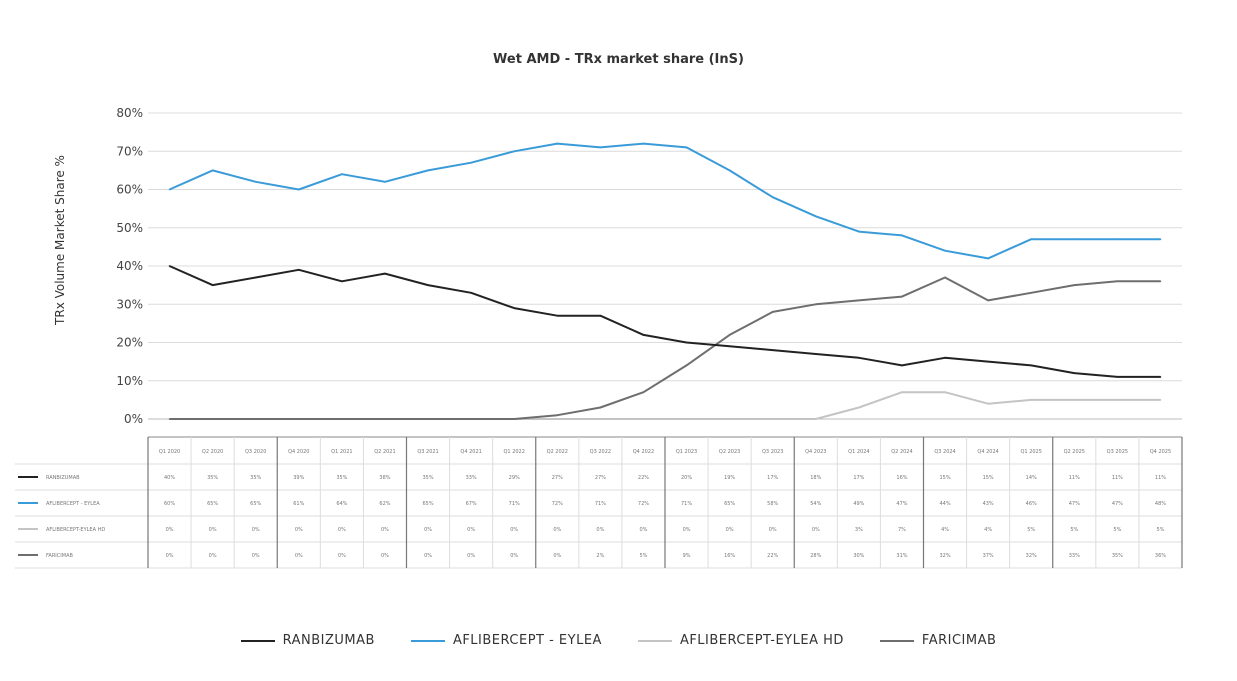 This screenshot has height=681, width=1237. What do you see at coordinates (901, 452) in the screenshot?
I see `table-header-cell: Q2 2024` at bounding box center [901, 452].